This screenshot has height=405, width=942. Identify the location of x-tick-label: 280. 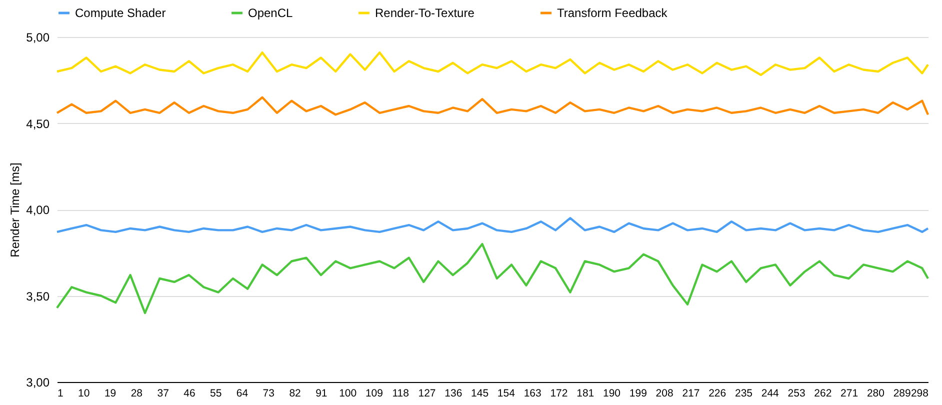
(875, 394).